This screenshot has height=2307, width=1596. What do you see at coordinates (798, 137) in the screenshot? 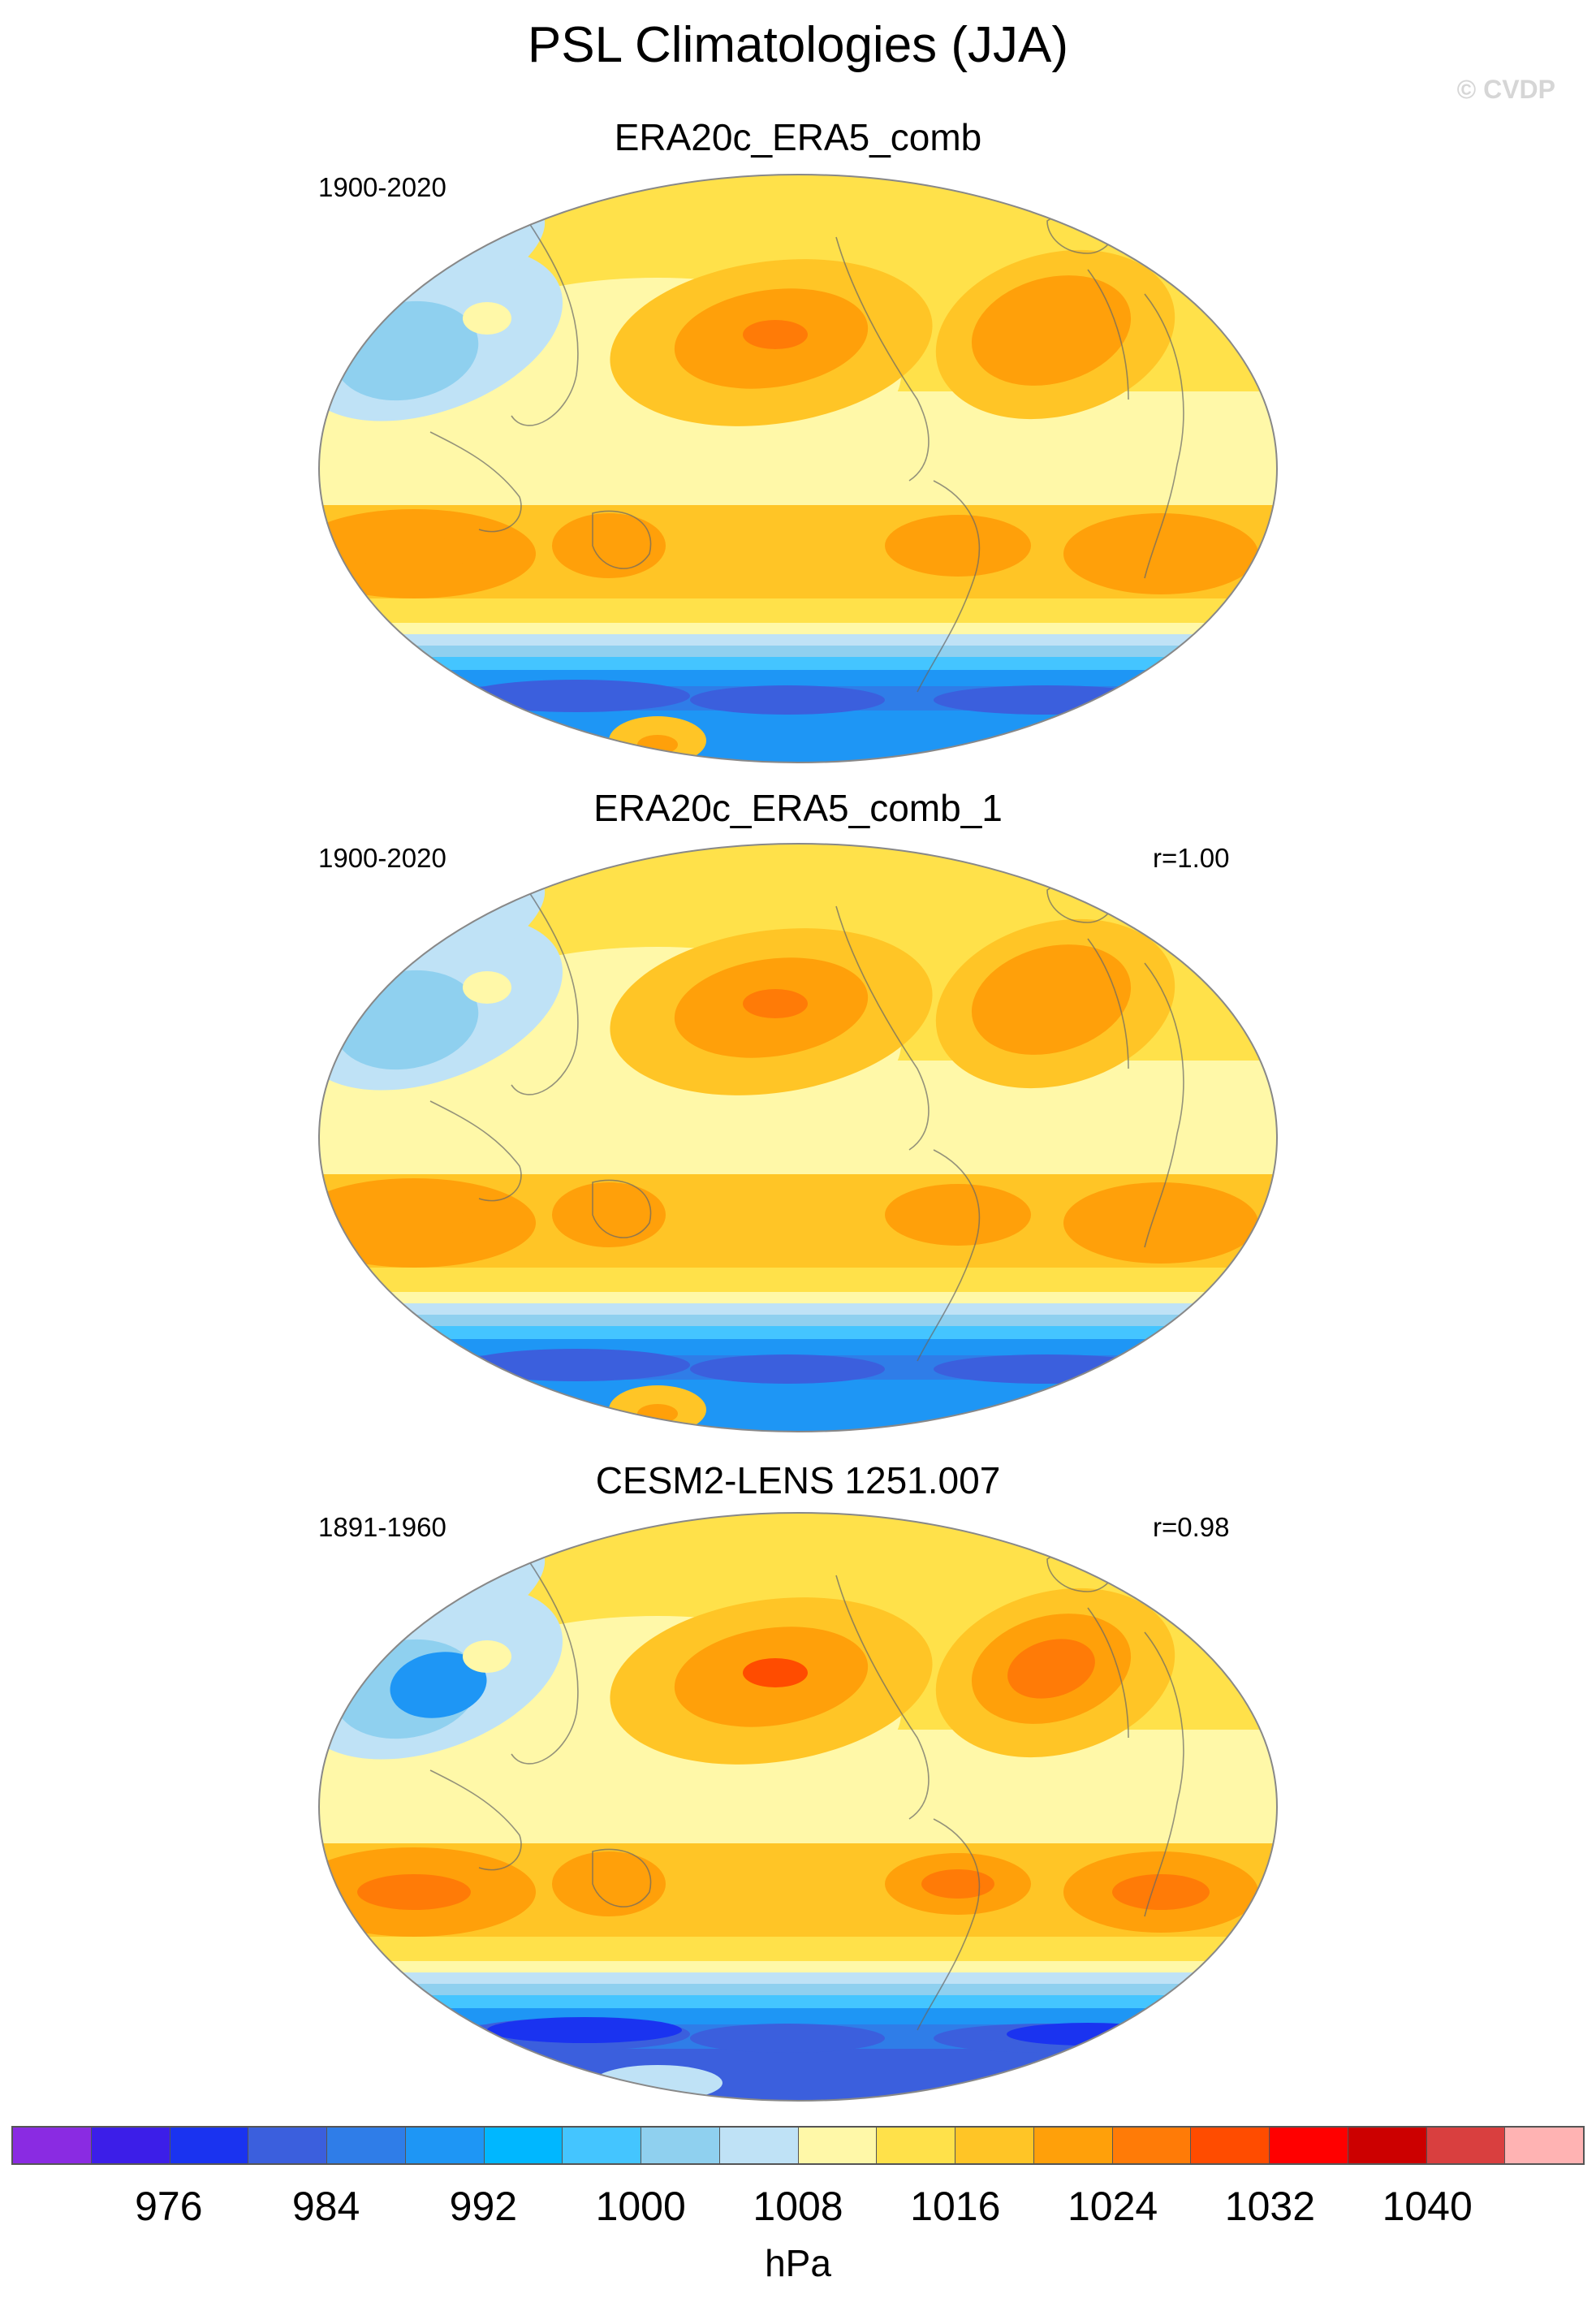
I see `panel-1-title: ERA20c_ERA5_comb` at bounding box center [798, 137].